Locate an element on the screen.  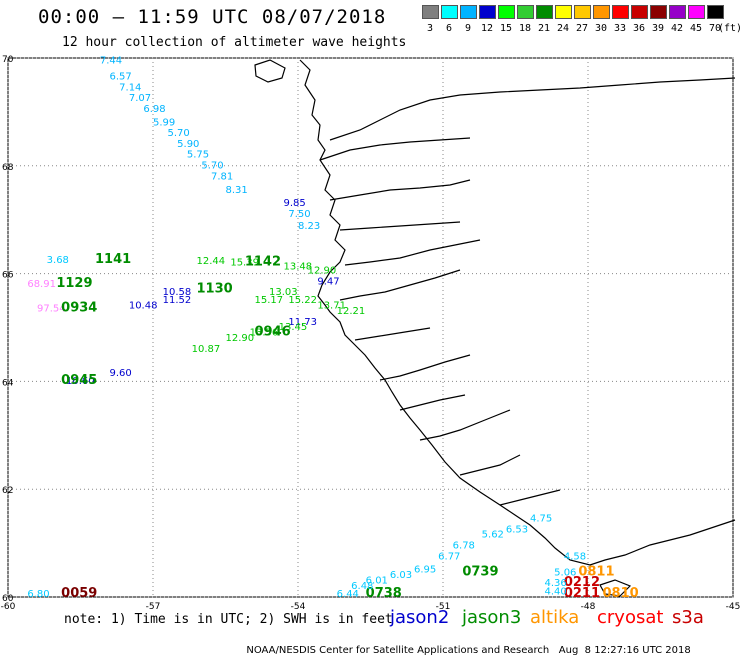
wave-height-value: 6.80 is located at coordinates (38, 594).